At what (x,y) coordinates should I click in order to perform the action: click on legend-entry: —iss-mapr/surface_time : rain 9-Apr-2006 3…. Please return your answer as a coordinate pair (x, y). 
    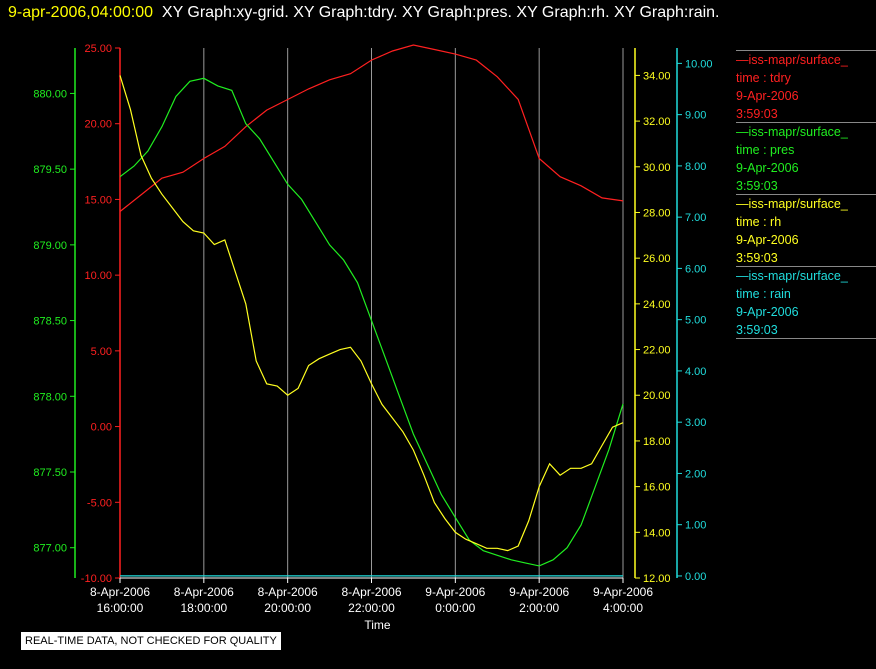
    Looking at the image, I should click on (806, 303).